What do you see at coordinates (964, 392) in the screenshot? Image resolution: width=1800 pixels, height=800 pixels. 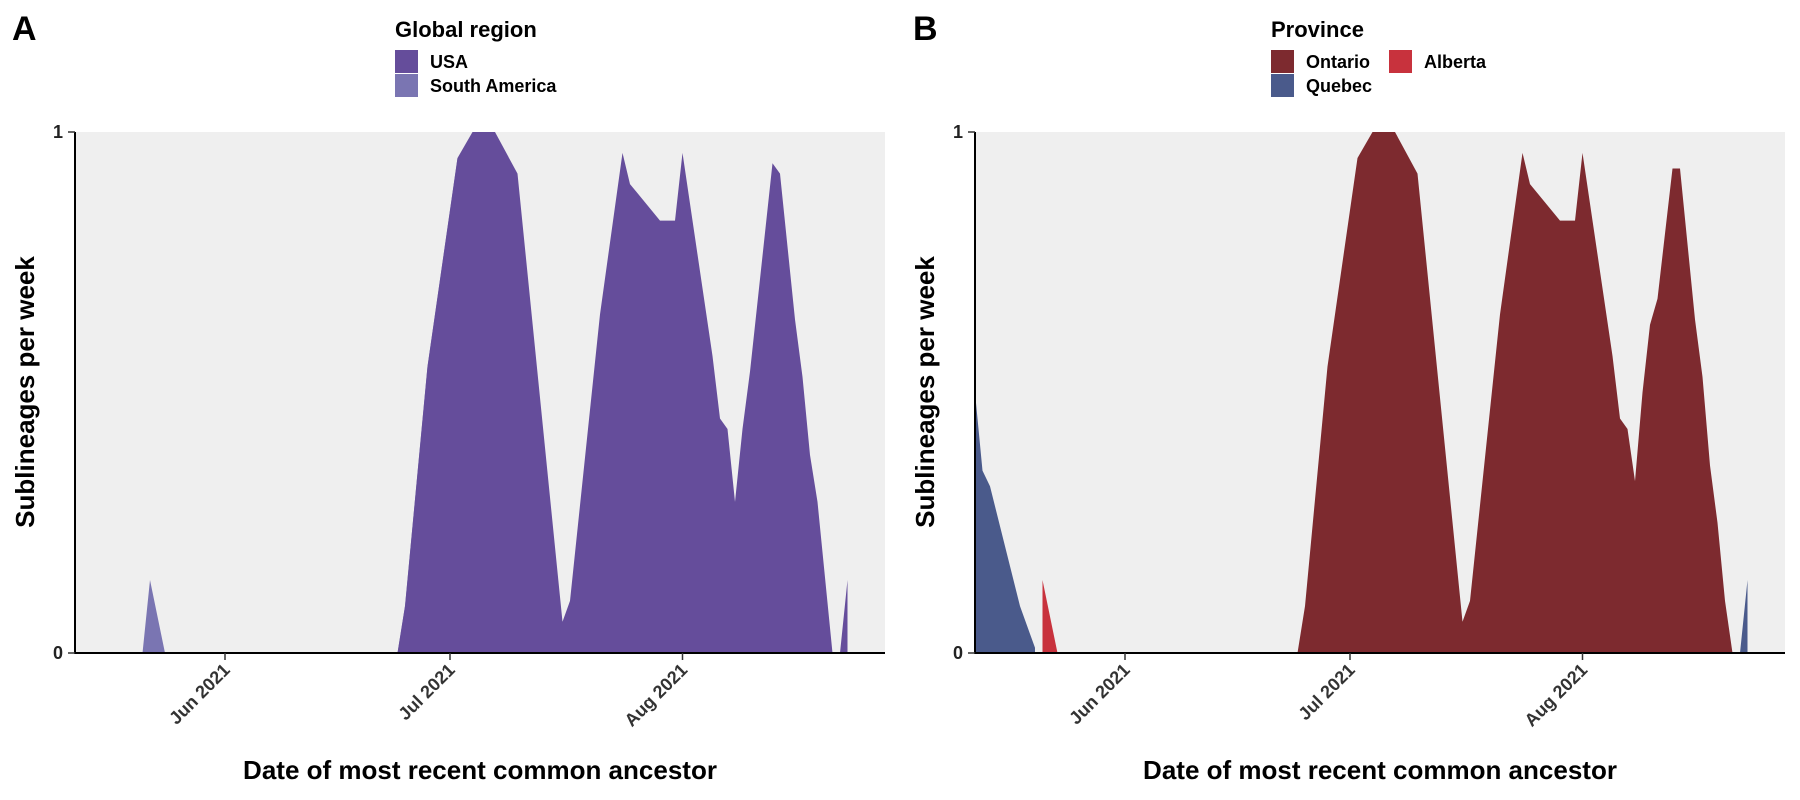 I see `y-ticks-b: 01` at bounding box center [964, 392].